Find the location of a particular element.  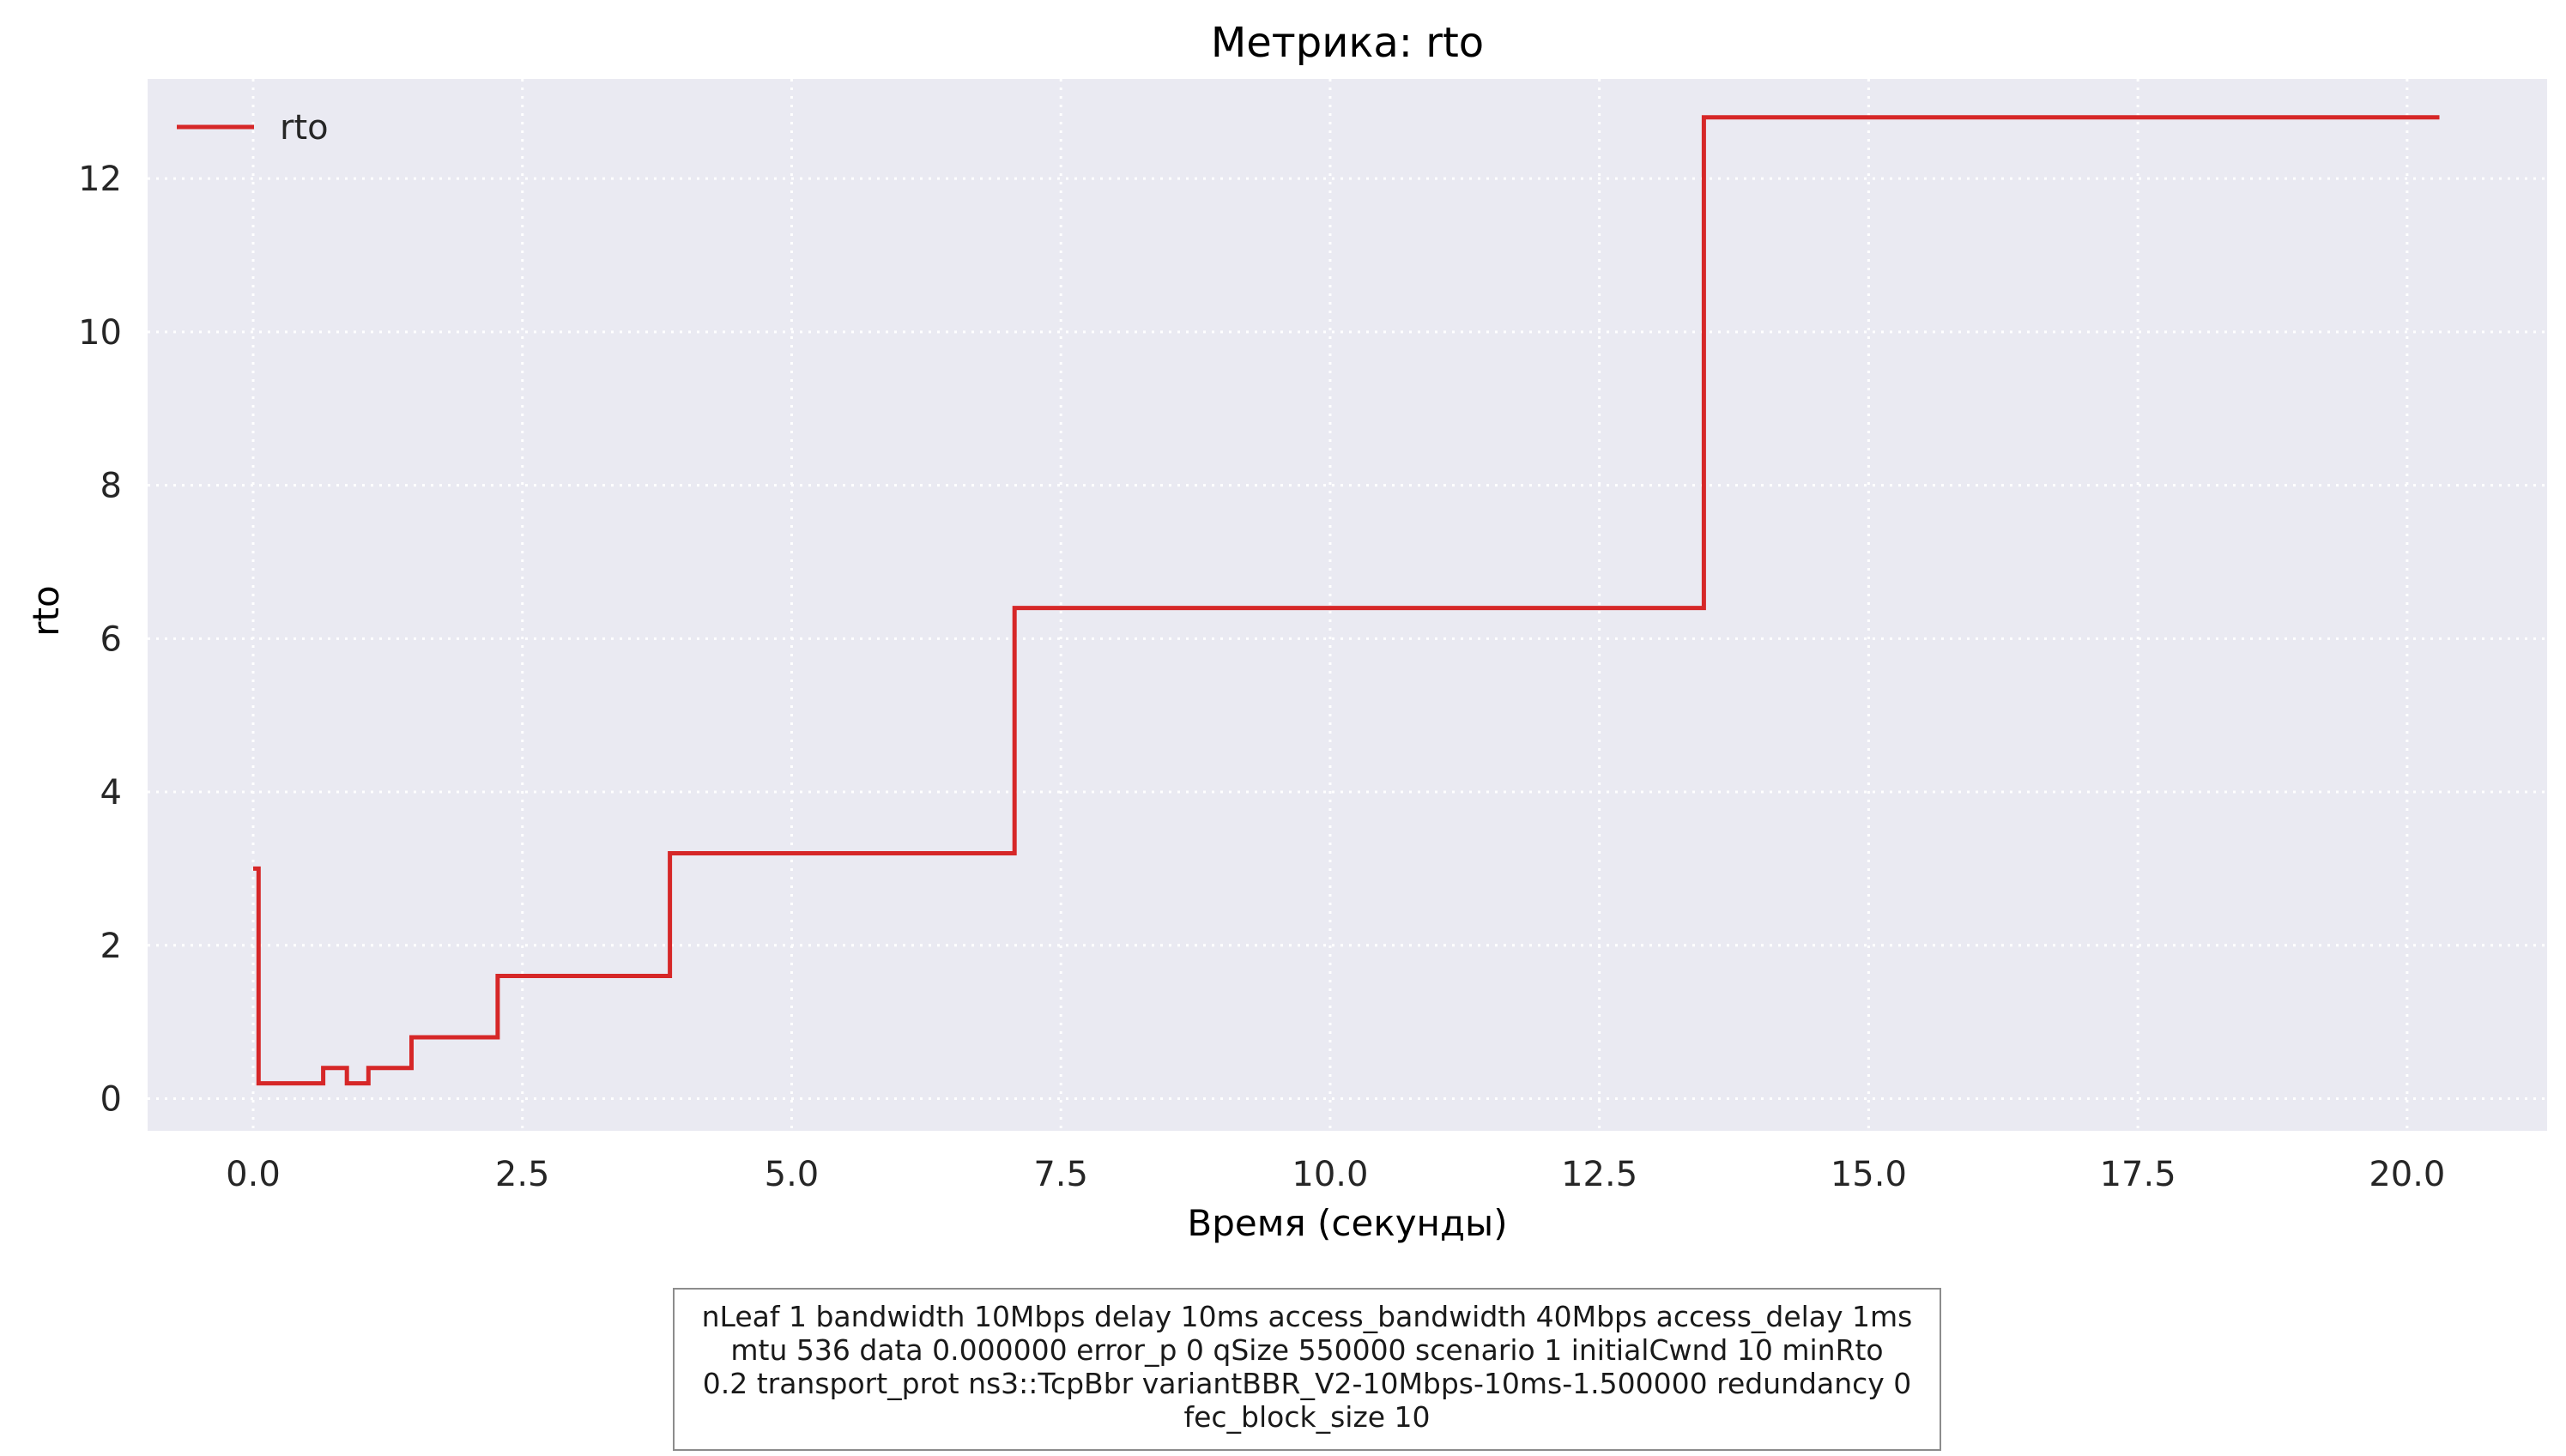

y-tick-label: 8 is located at coordinates (111, 487).